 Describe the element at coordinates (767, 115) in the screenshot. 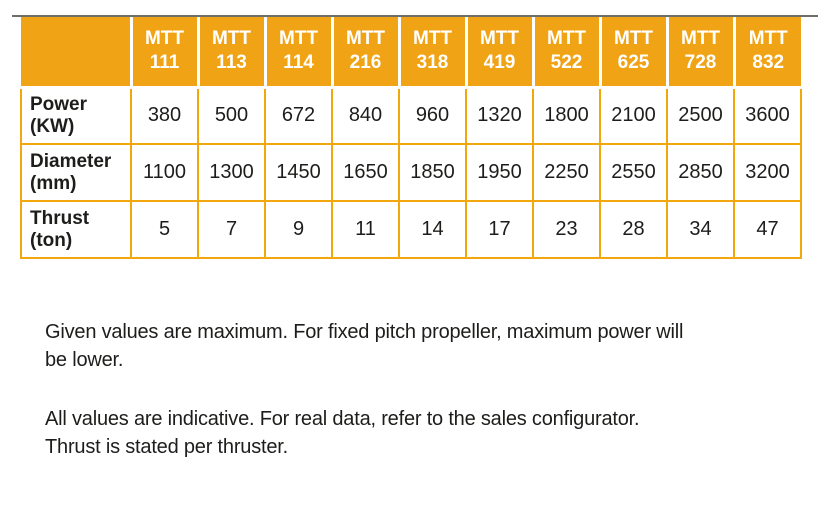

I see `value-cell: 3600` at that location.